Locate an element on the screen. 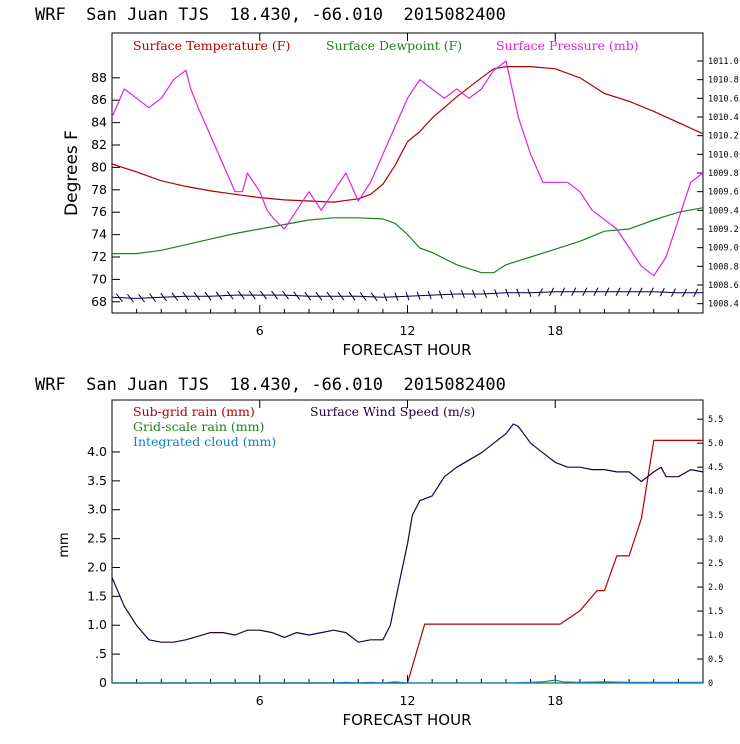 This screenshot has height=744, width=740. panel1-x-tick-label: 6 is located at coordinates (260, 330).